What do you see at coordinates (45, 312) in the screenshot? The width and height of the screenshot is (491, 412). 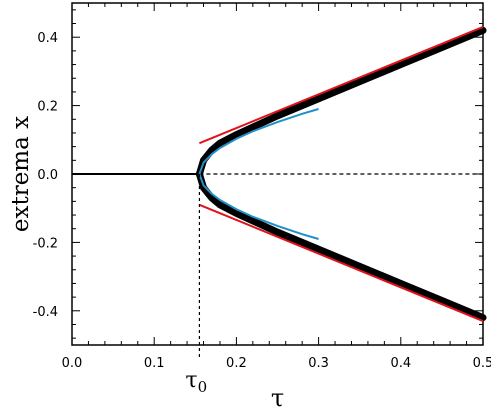 I see `y-tick-label: -0.4` at bounding box center [45, 312].